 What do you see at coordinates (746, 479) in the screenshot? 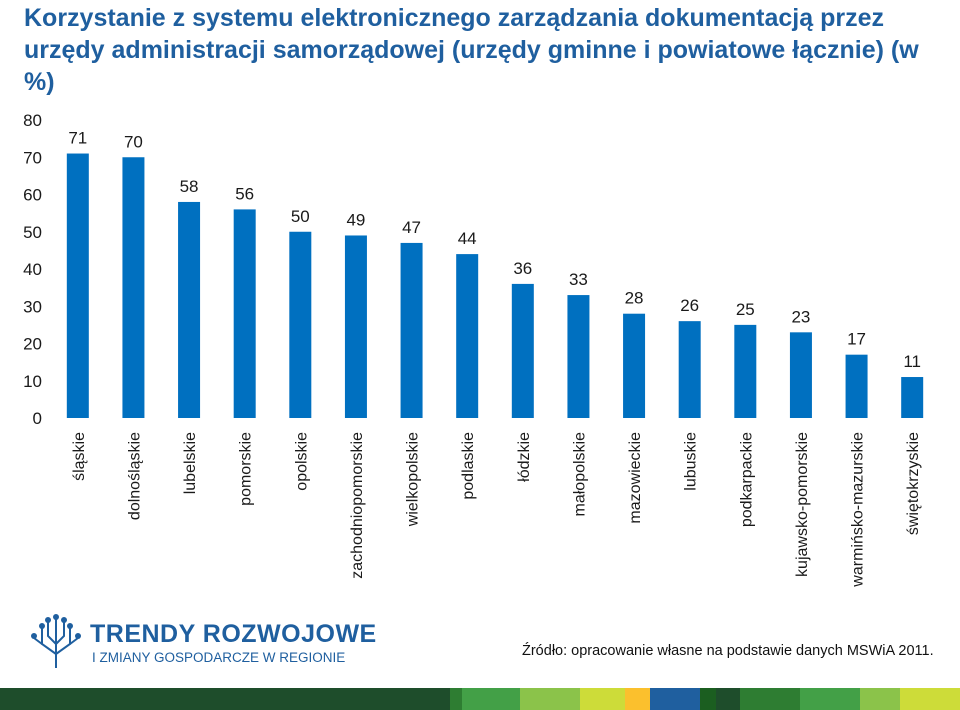
I see `category-label: podkarpackie` at bounding box center [746, 479].